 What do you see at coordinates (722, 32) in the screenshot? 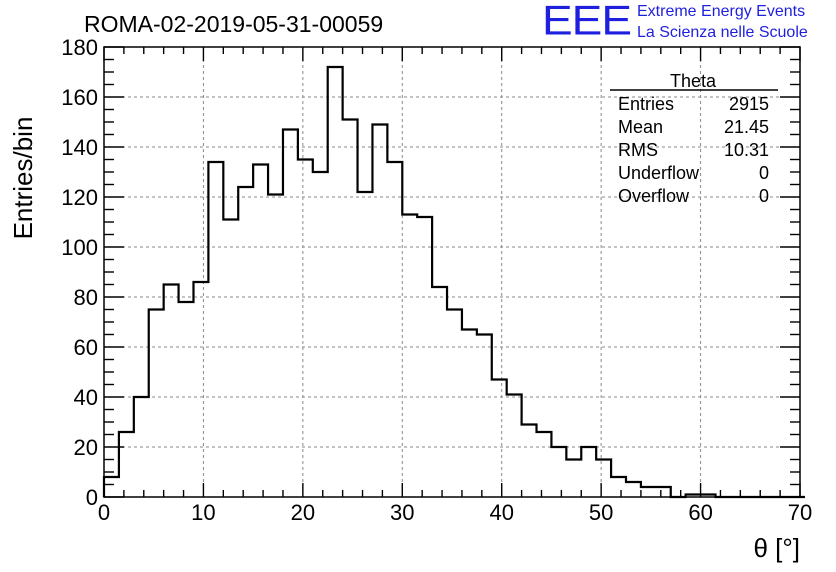
I see `logo-line-2: La Scienza nelle Scuole` at bounding box center [722, 32].